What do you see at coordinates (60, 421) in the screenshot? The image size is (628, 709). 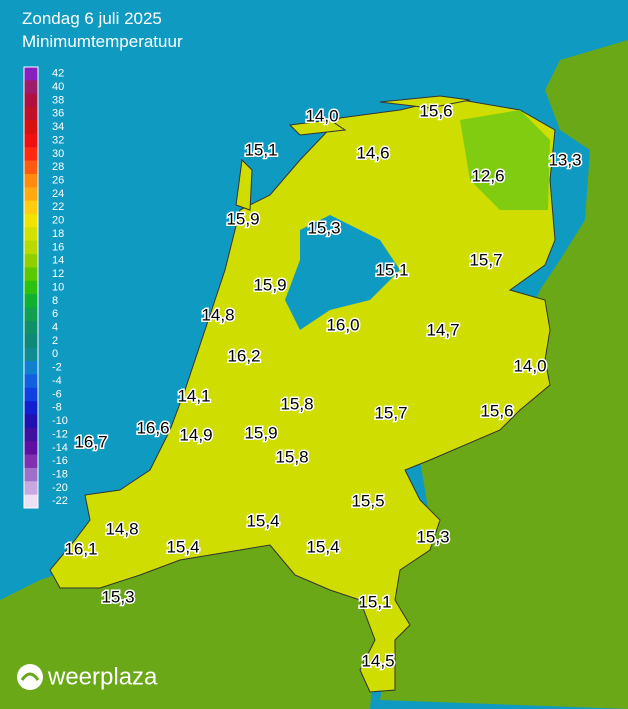 I see `legend-label: -10` at bounding box center [60, 421].